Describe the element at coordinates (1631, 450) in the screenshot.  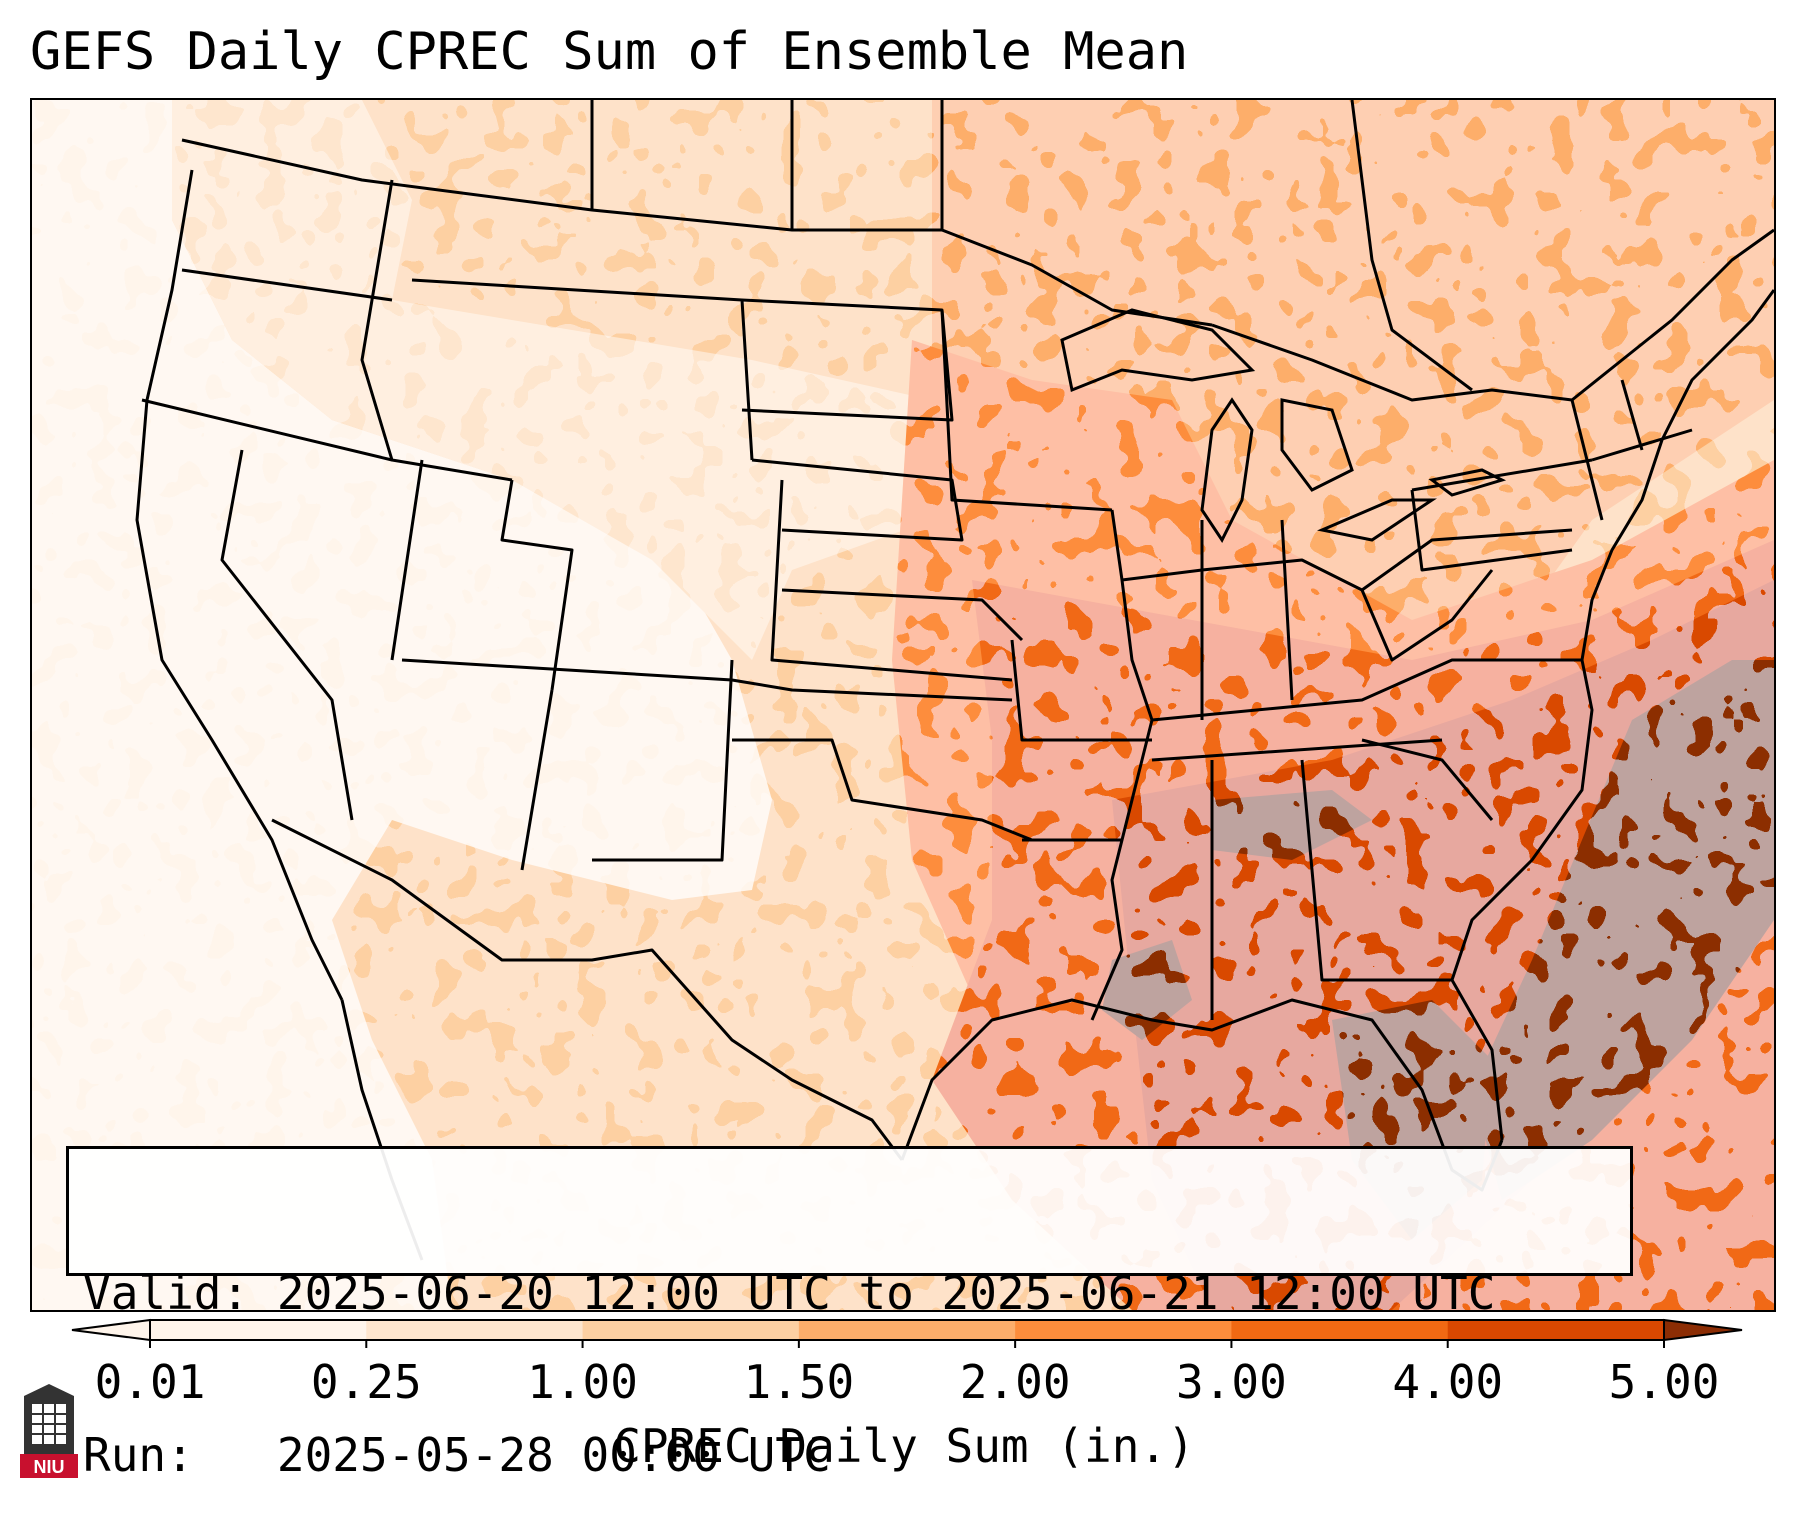
I see `border-new-england` at that location.